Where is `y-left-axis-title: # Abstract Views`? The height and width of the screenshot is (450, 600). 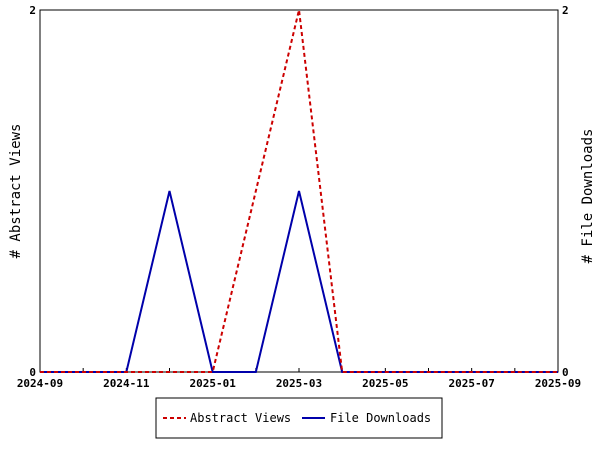
y-left-axis-title: # Abstract Views is located at coordinates (16, 191).